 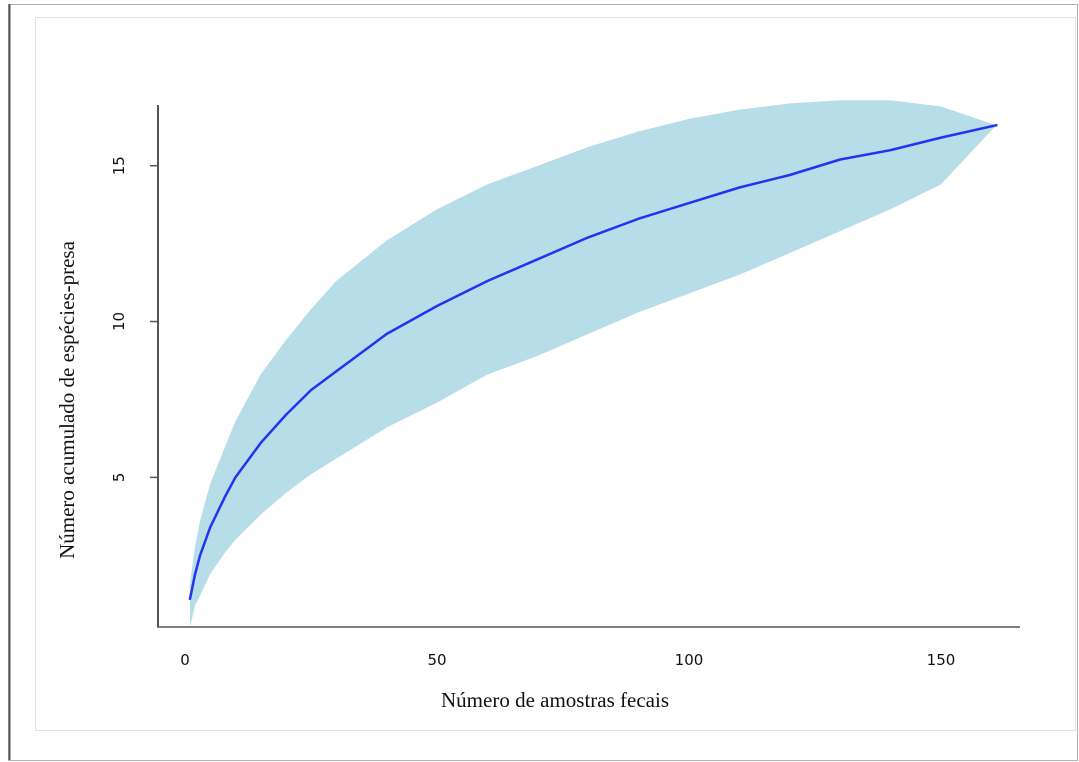 What do you see at coordinates (567, 660) in the screenshot?
I see `x-ticks: 0 50 100 150` at bounding box center [567, 660].